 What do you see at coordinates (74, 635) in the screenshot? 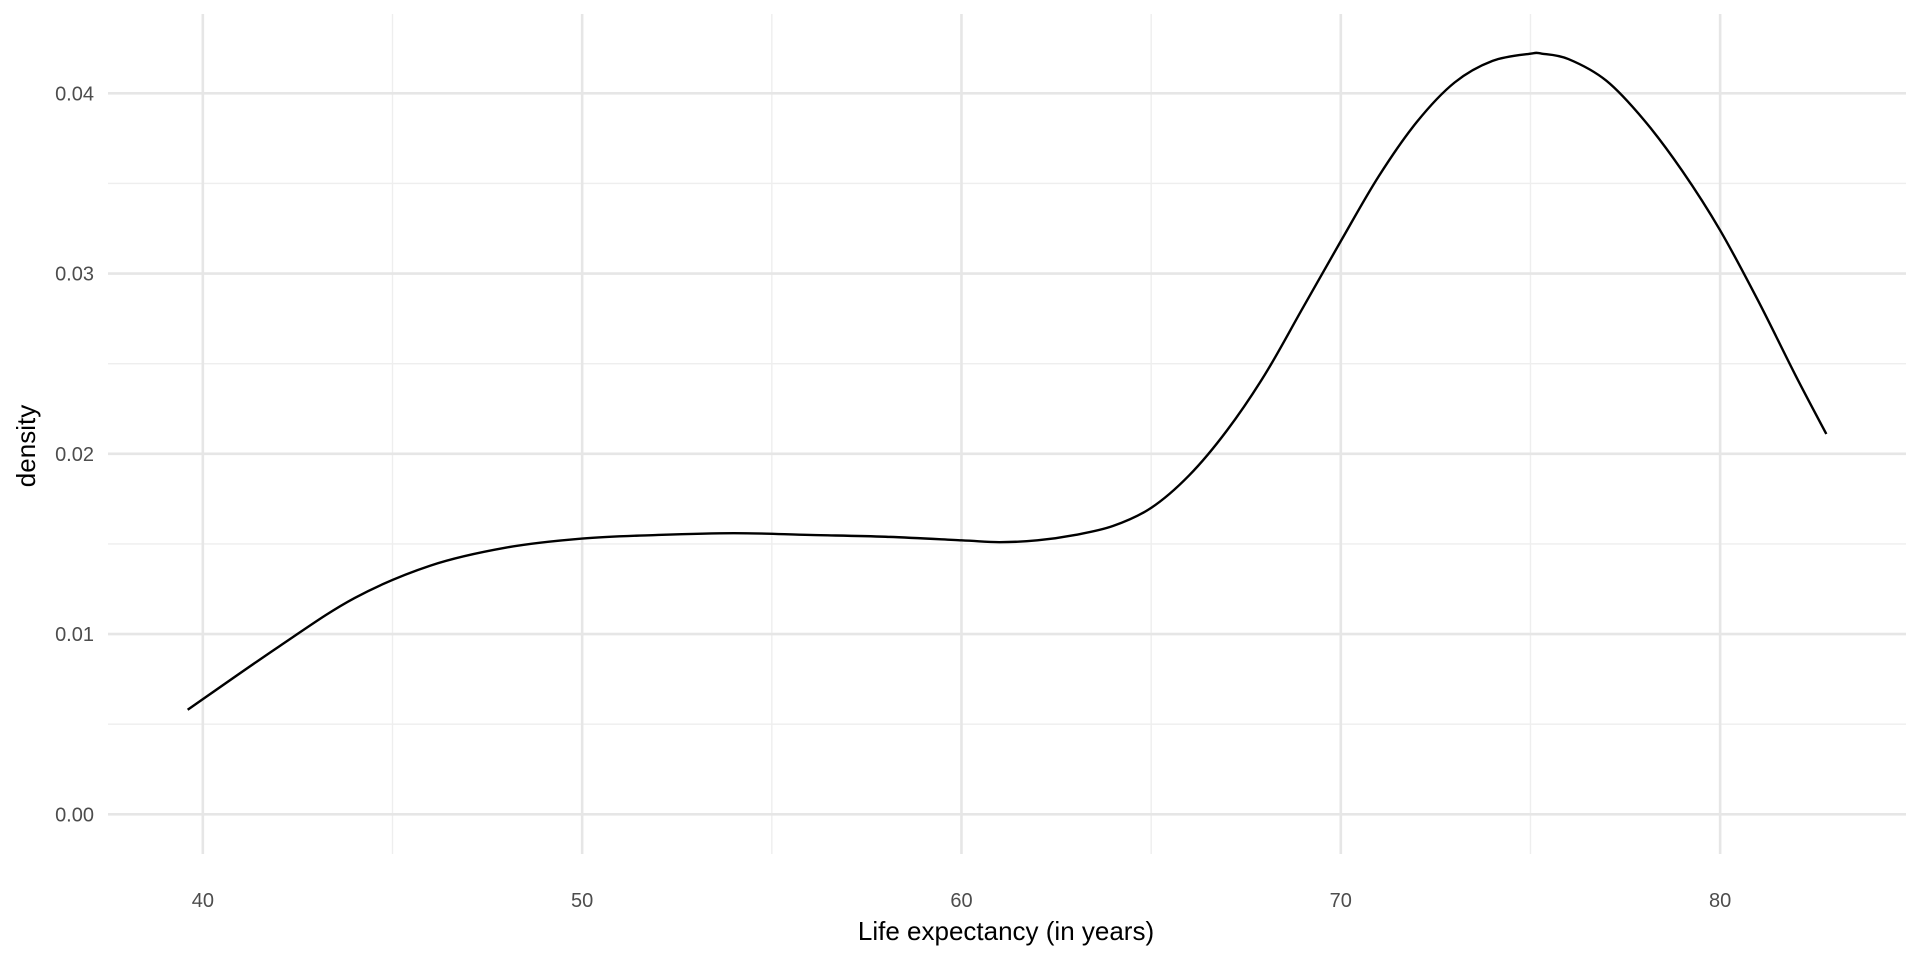
I see `y-tick-label: 0.01` at bounding box center [74, 635].